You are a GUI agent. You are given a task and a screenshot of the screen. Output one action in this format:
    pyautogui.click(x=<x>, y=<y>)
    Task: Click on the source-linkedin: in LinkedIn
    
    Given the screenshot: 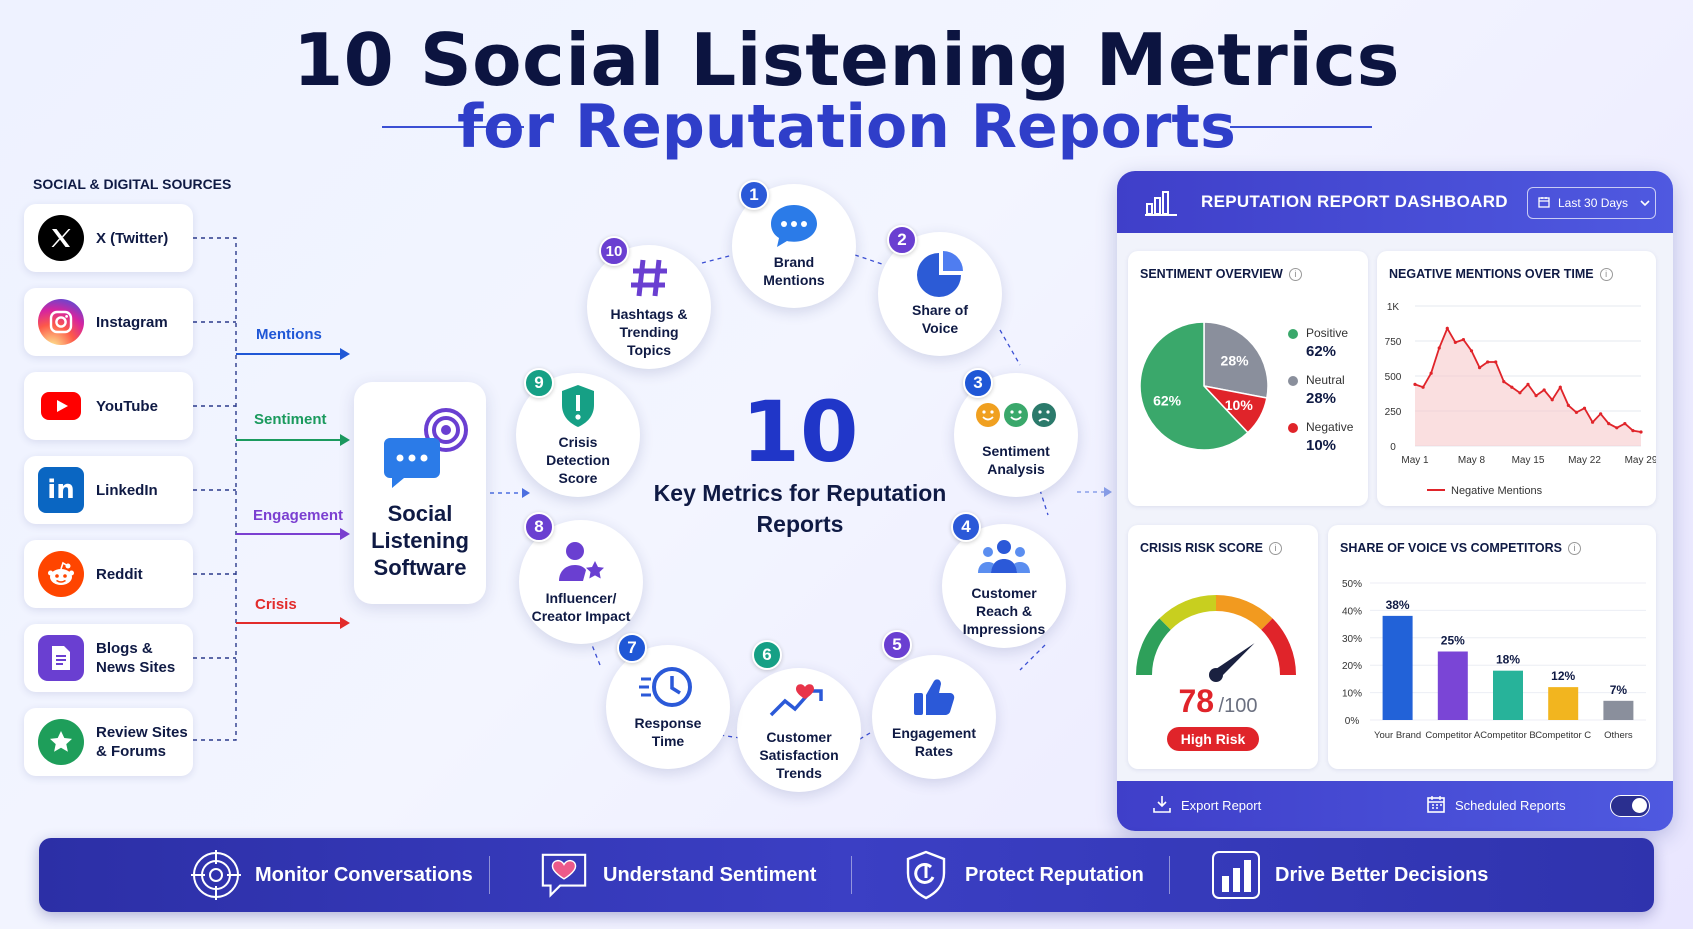 What is the action you would take?
    pyautogui.click(x=108, y=490)
    